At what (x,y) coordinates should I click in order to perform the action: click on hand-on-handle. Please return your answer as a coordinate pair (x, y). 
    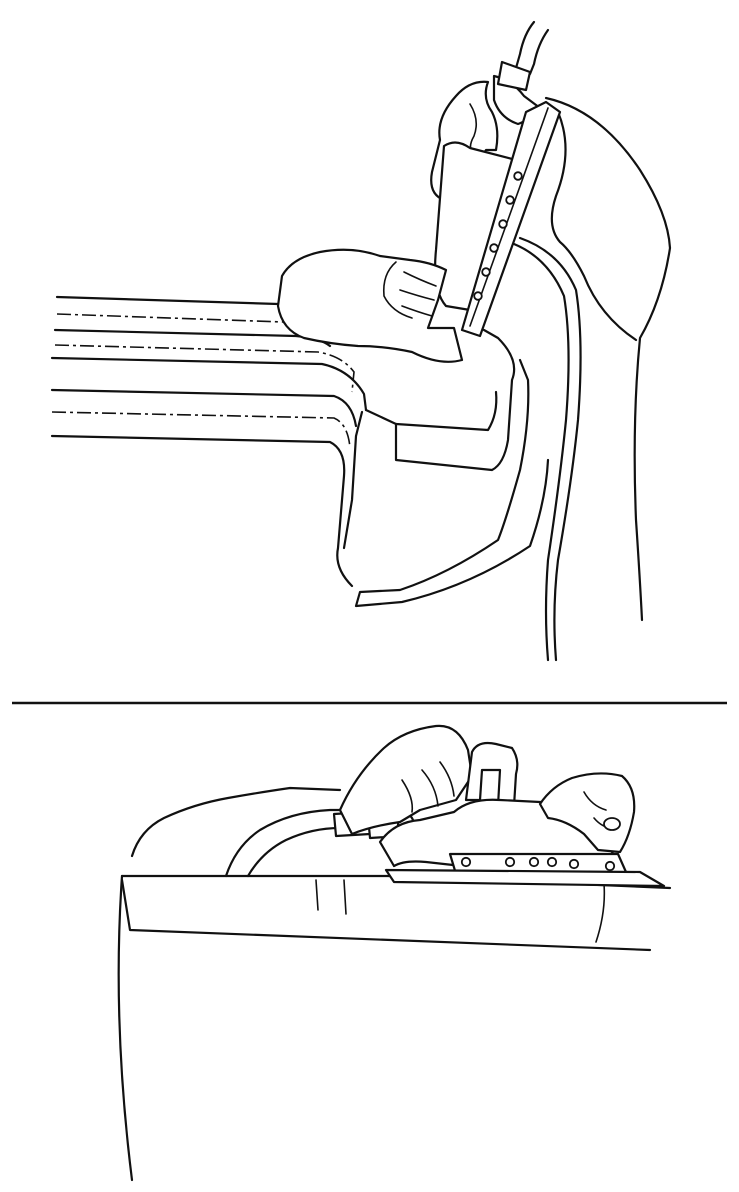
    Looking at the image, I should click on (406, 780).